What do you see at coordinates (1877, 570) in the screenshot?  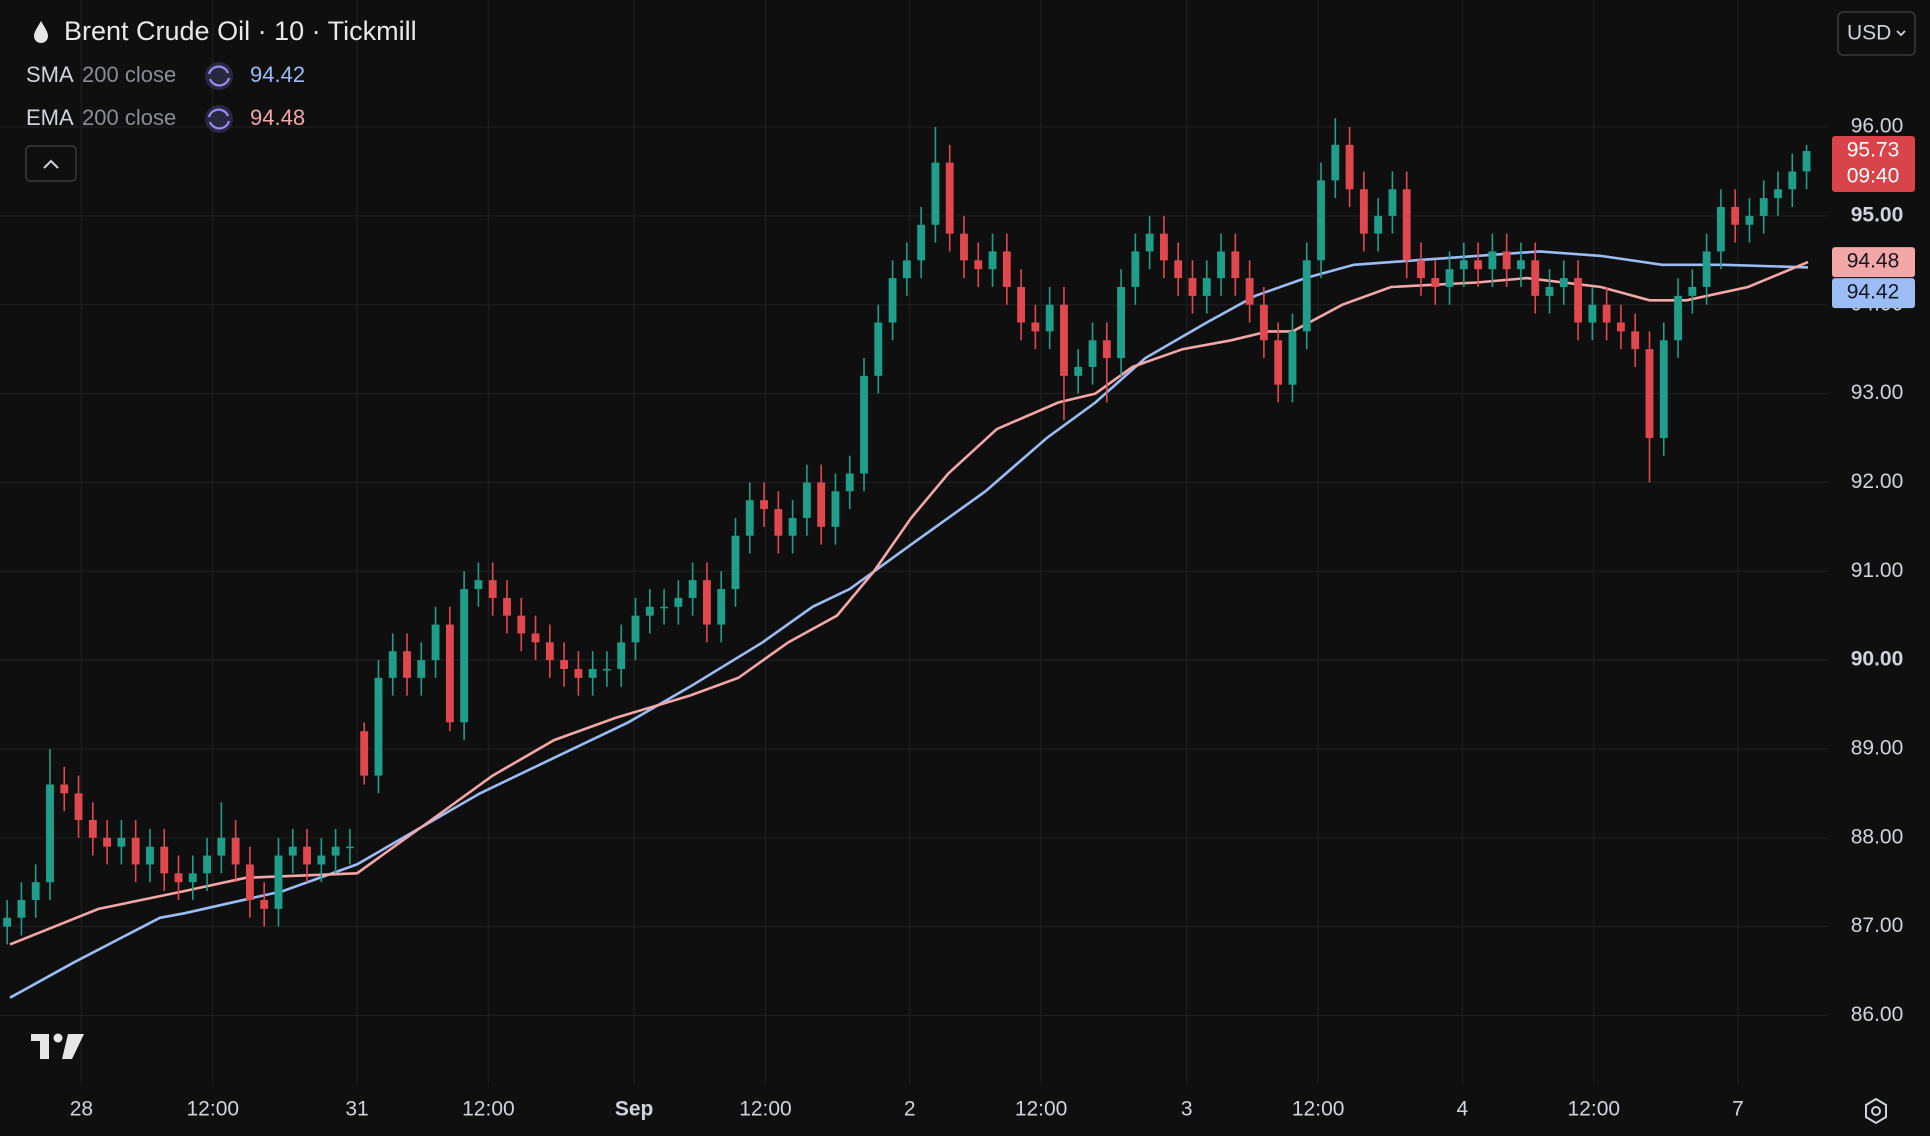 I see `y-tick-label: 91.00` at bounding box center [1877, 570].